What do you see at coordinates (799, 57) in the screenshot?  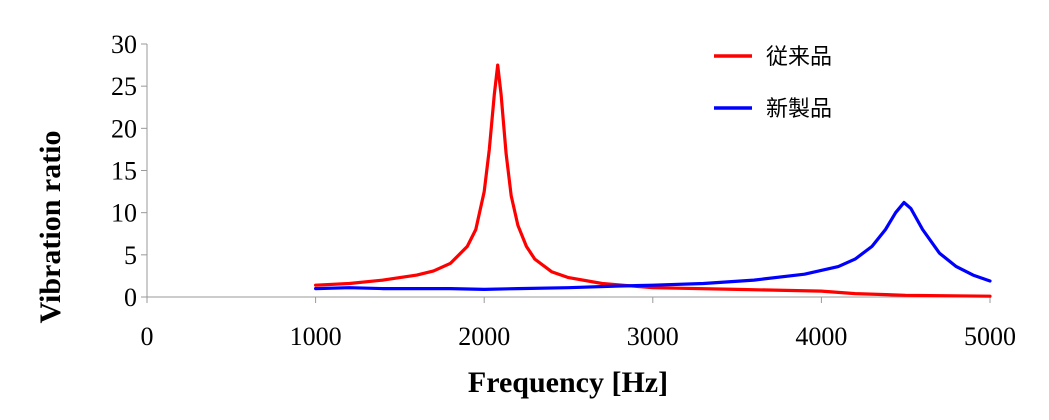 I see `legend-label-1: 従来品` at bounding box center [799, 57].